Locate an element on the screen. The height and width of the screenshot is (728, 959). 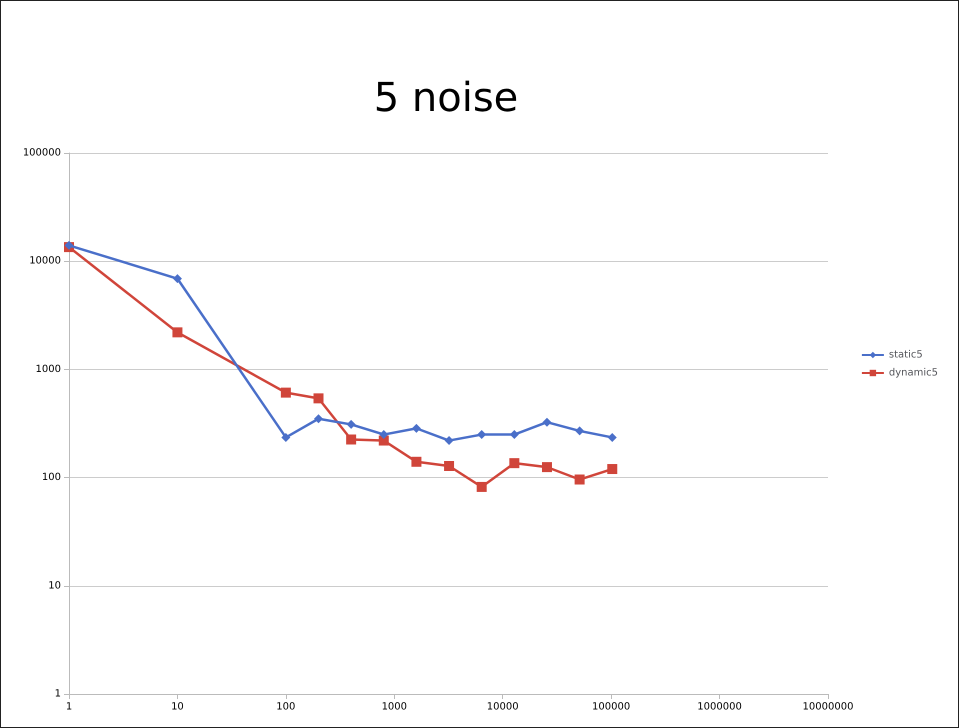
legend-label: static5 is located at coordinates (905, 355).